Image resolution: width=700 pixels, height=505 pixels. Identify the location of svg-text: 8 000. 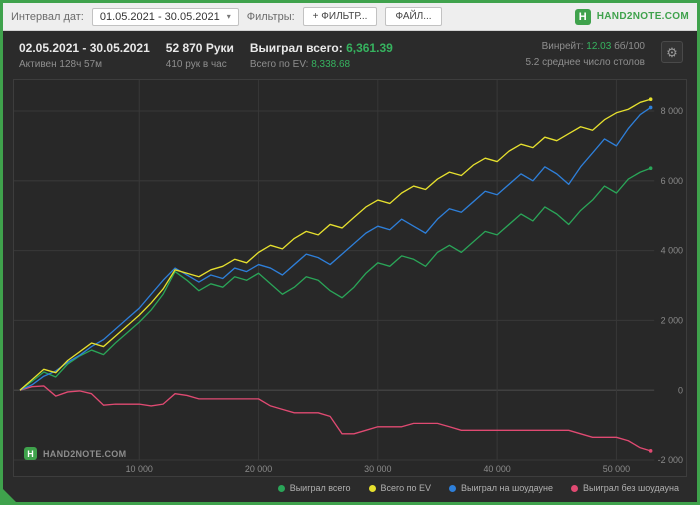
(672, 111).